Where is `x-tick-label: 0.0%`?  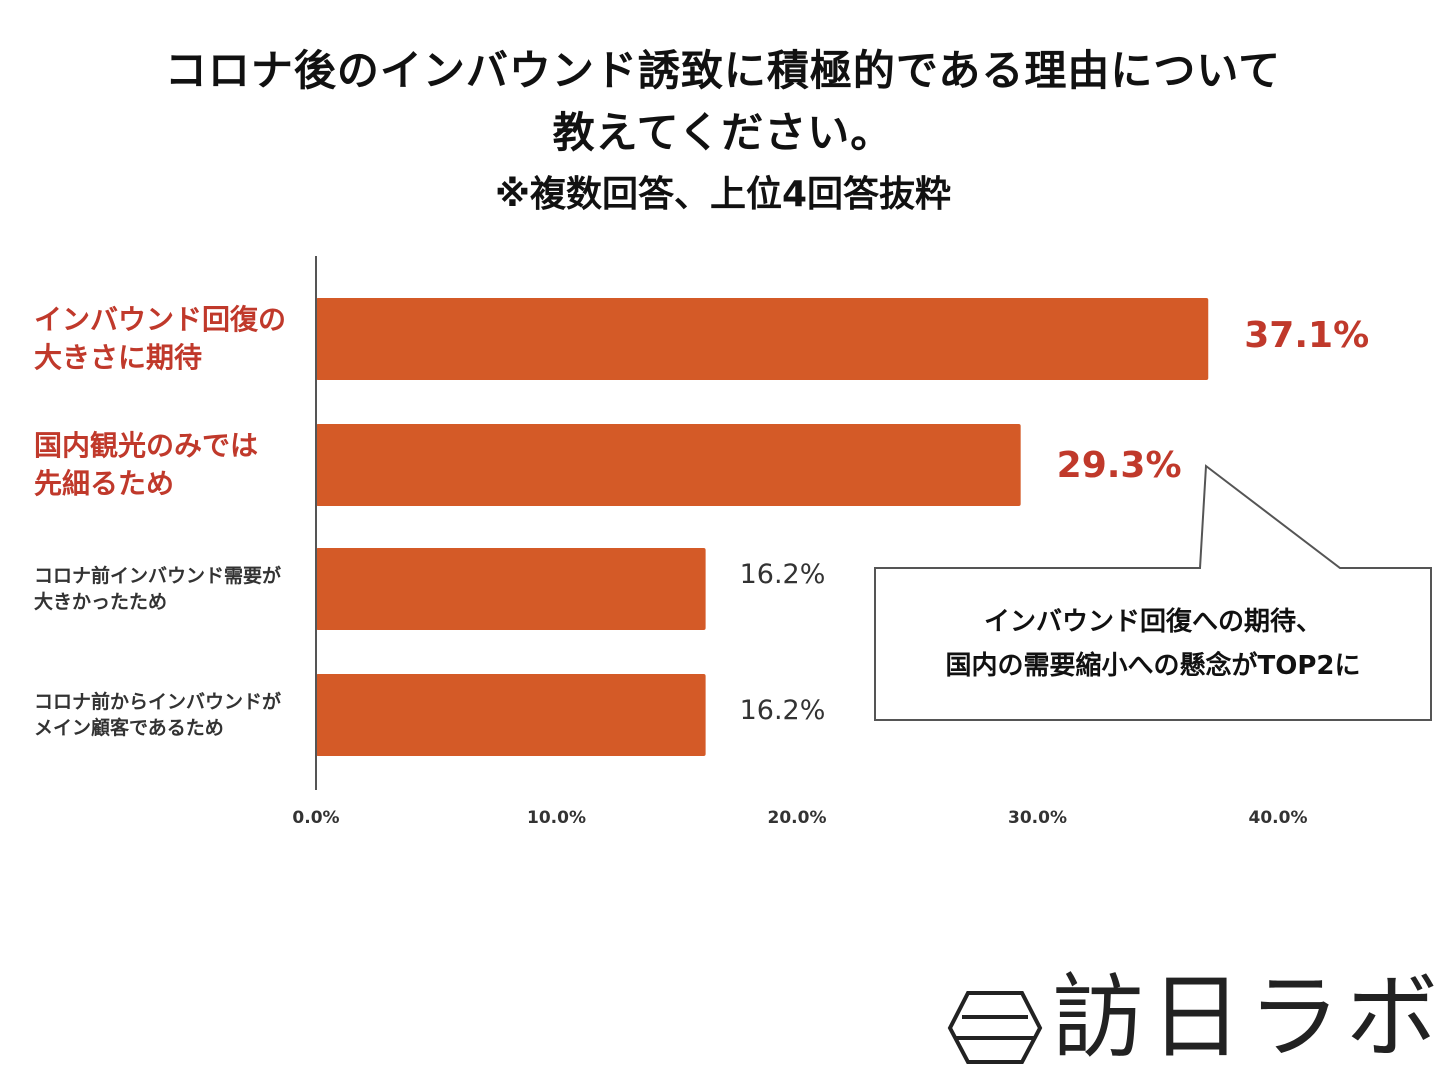 x-tick-label: 0.0% is located at coordinates (316, 818).